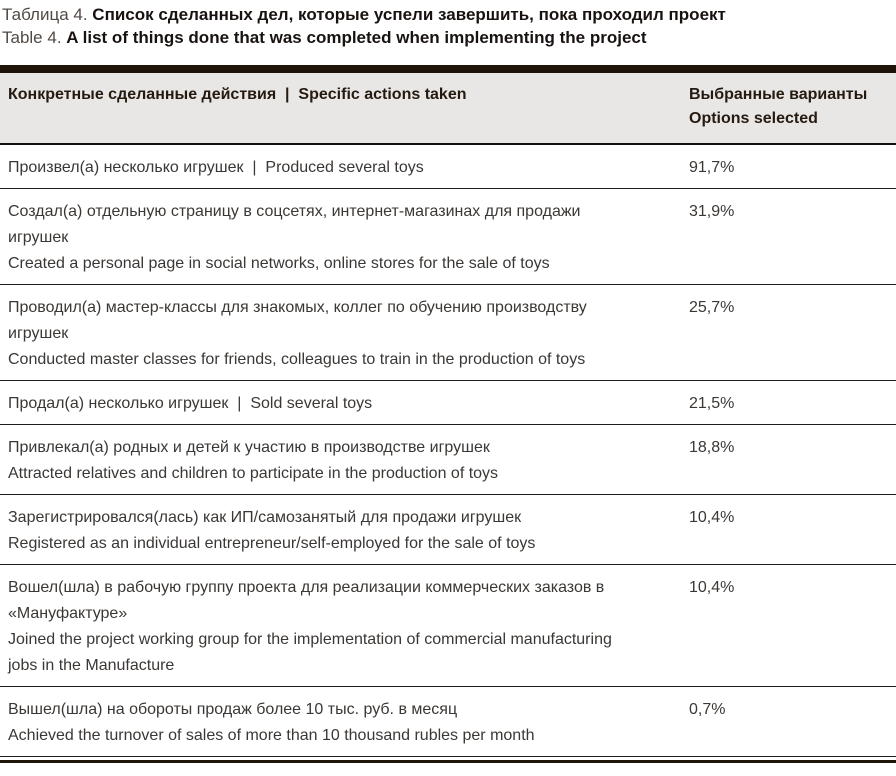 This screenshot has height=776, width=896. I want to click on header-options-line-en: Options selected, so click(753, 118).